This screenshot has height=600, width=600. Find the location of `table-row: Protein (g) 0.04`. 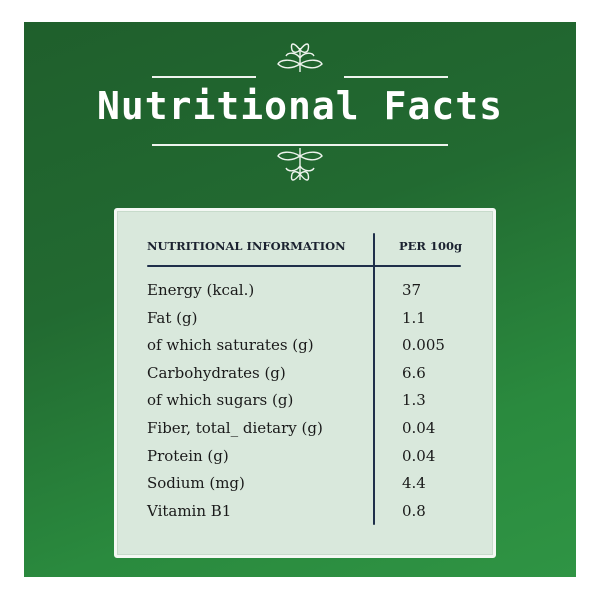

table-row: Protein (g) 0.04 is located at coordinates (305, 461).